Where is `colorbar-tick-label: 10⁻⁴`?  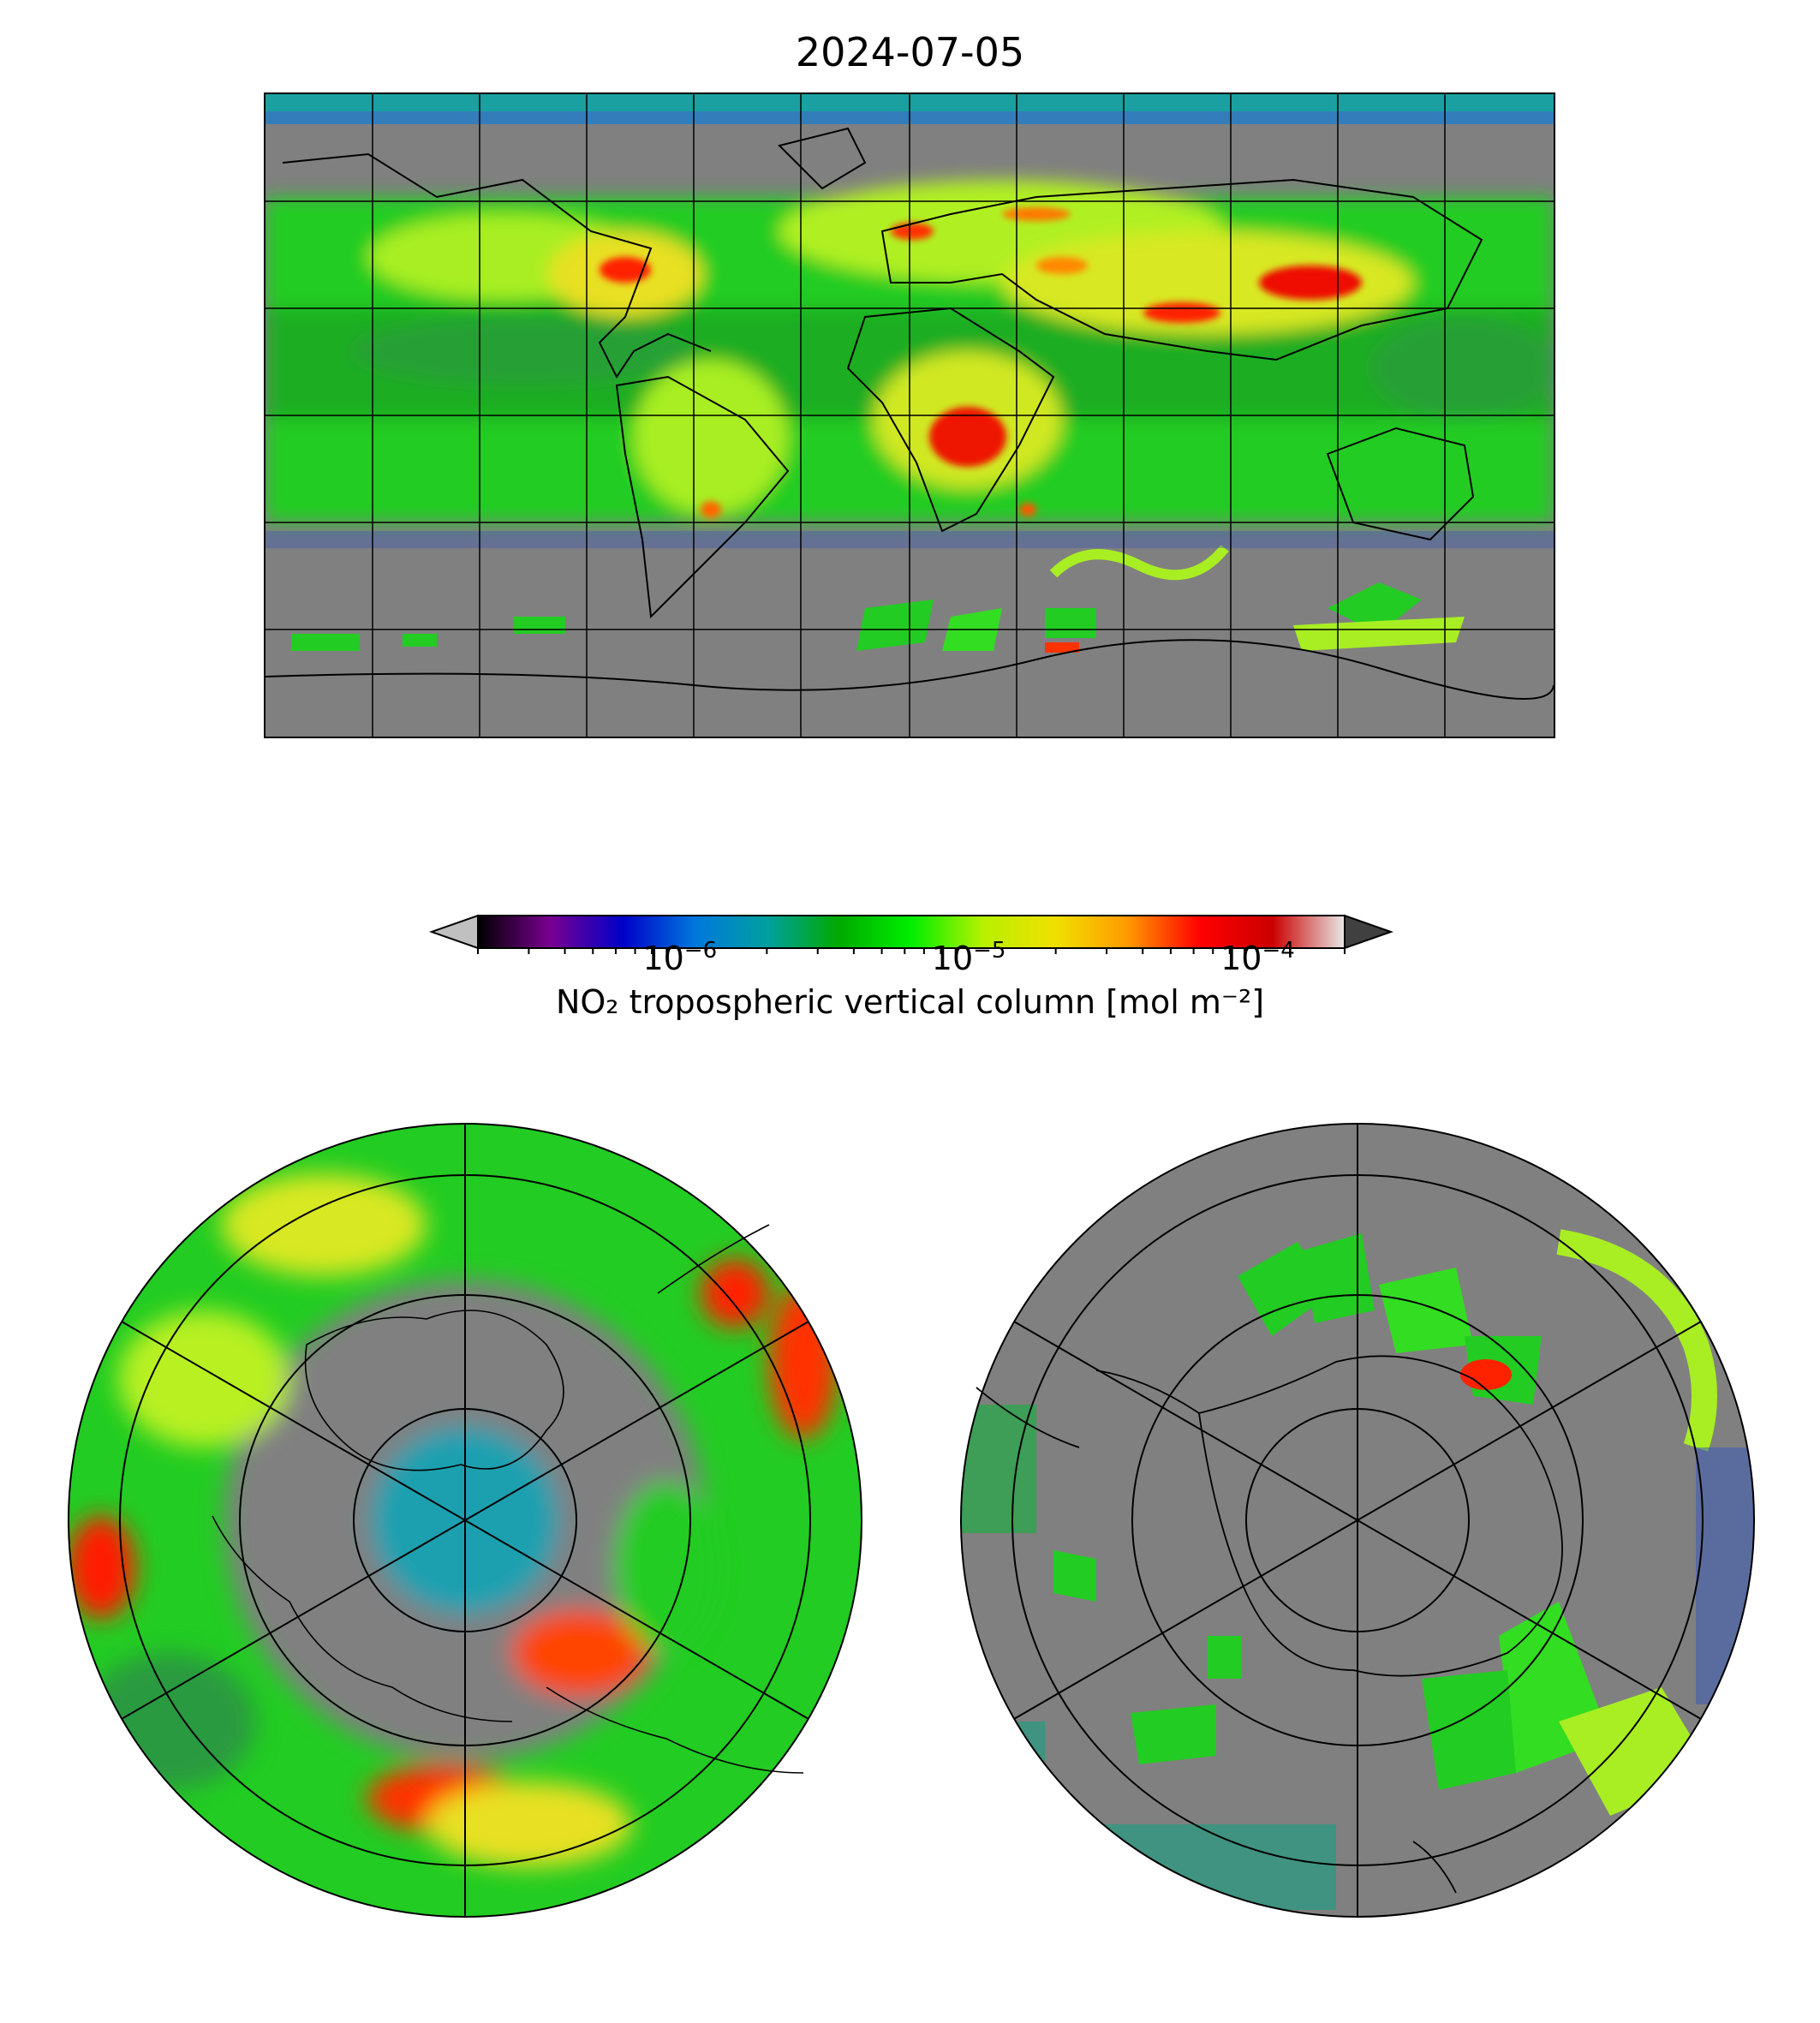 colorbar-tick-label: 10⁻⁴ is located at coordinates (1257, 957).